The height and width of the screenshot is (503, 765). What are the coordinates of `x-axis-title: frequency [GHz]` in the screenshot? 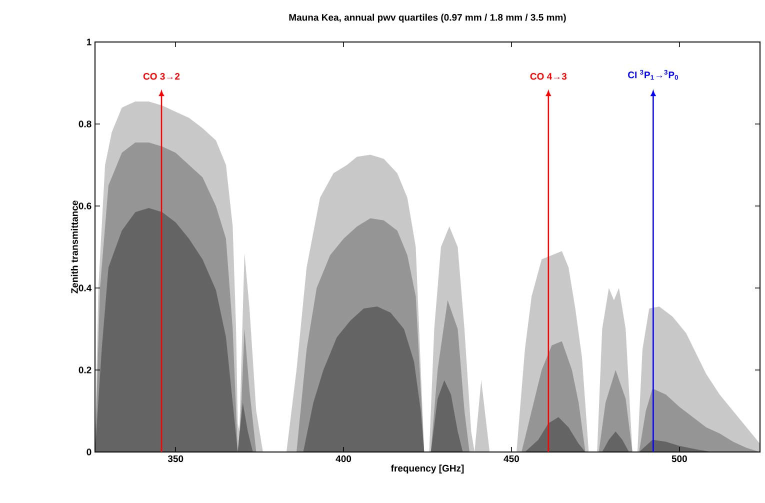 It's located at (427, 469).